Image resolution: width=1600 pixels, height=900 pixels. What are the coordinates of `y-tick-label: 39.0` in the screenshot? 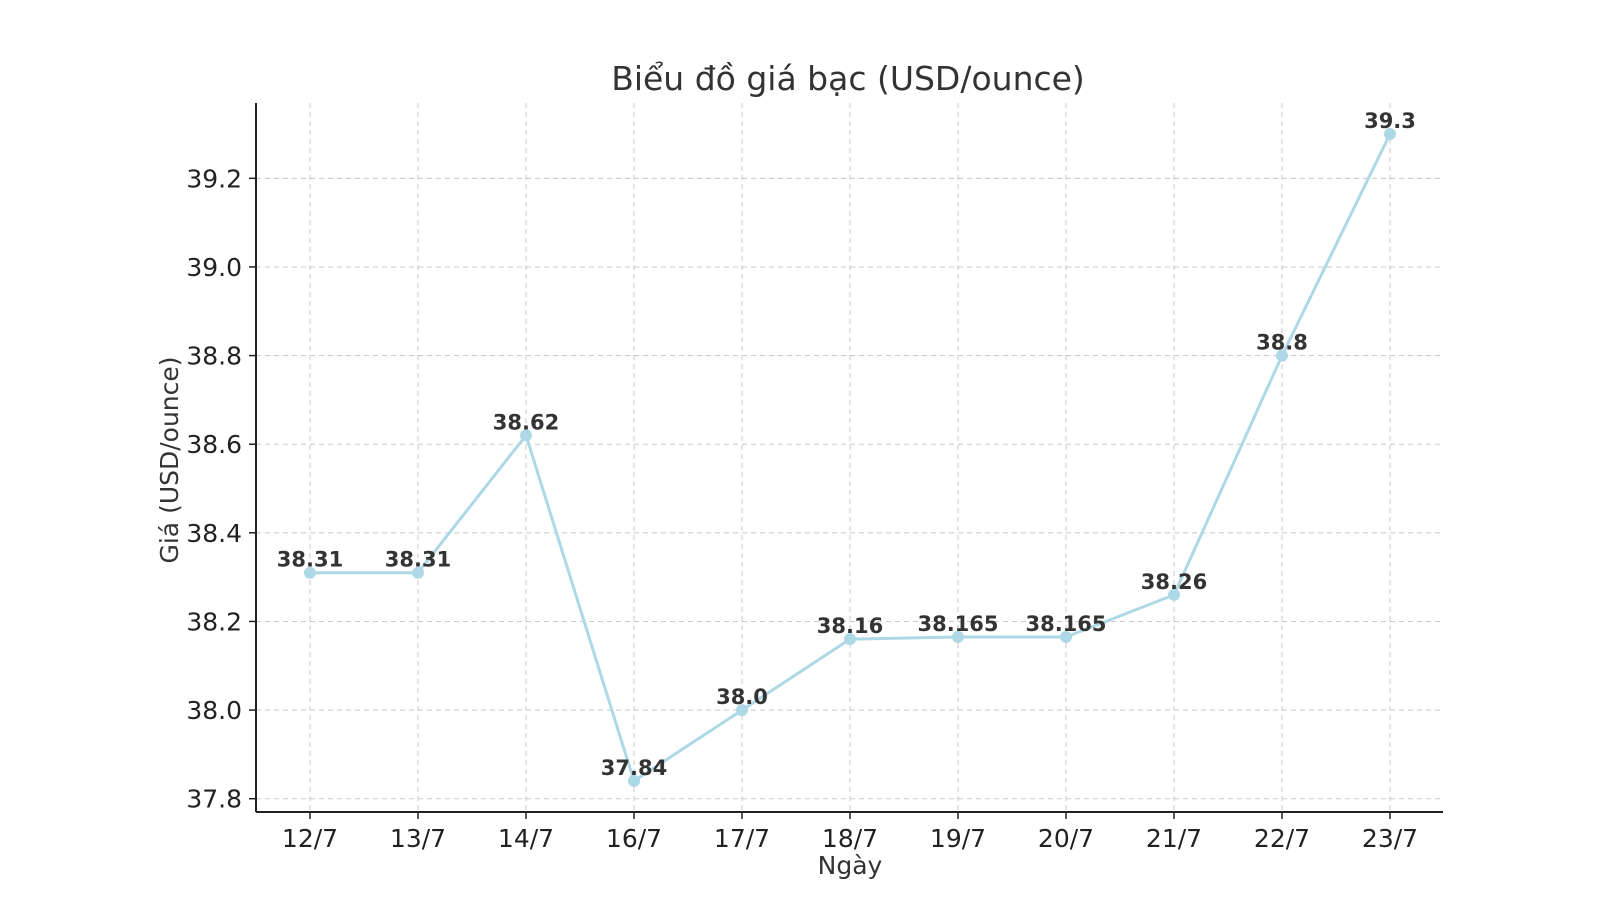 It's located at (214, 267).